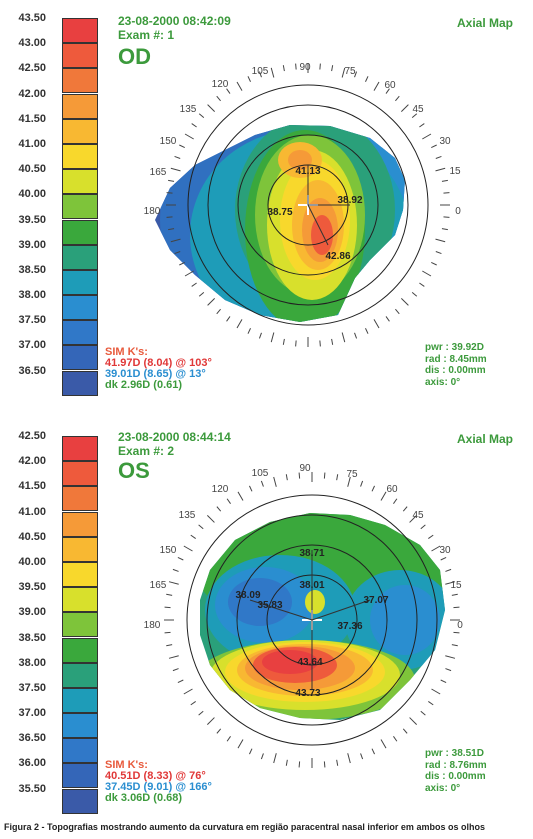 The image size is (533, 839). Describe the element at coordinates (279, 212) in the screenshot. I see `od-k-value: 38.75` at that location.